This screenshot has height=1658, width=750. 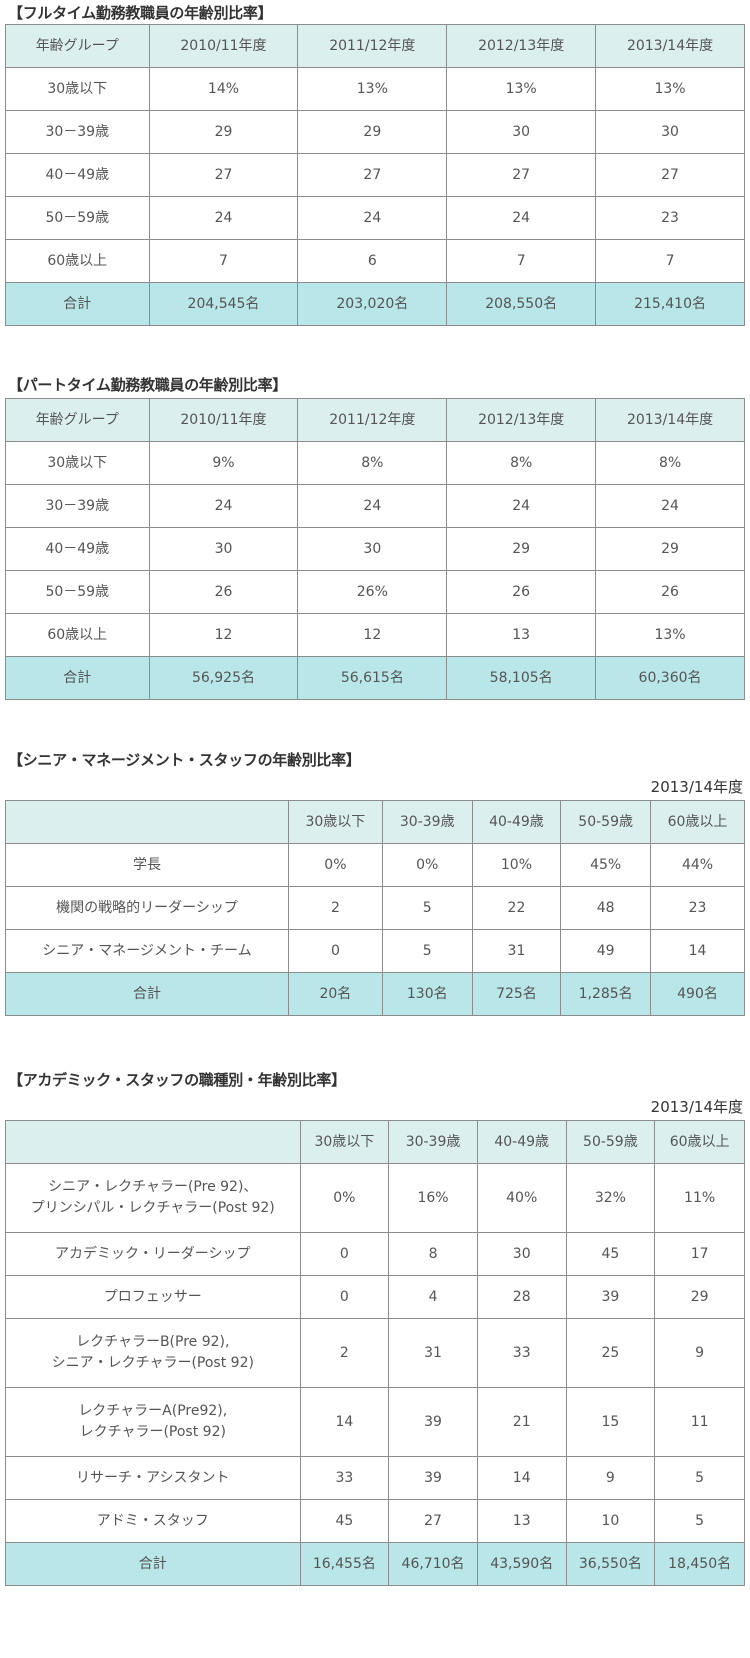 What do you see at coordinates (223, 635) in the screenshot?
I see `value-cell: 12` at bounding box center [223, 635].